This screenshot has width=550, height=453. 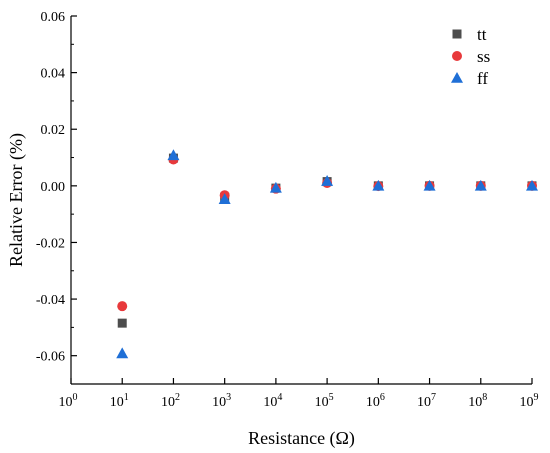 What do you see at coordinates (50, 300) in the screenshot?
I see `y-tick-label: -0.04` at bounding box center [50, 300].